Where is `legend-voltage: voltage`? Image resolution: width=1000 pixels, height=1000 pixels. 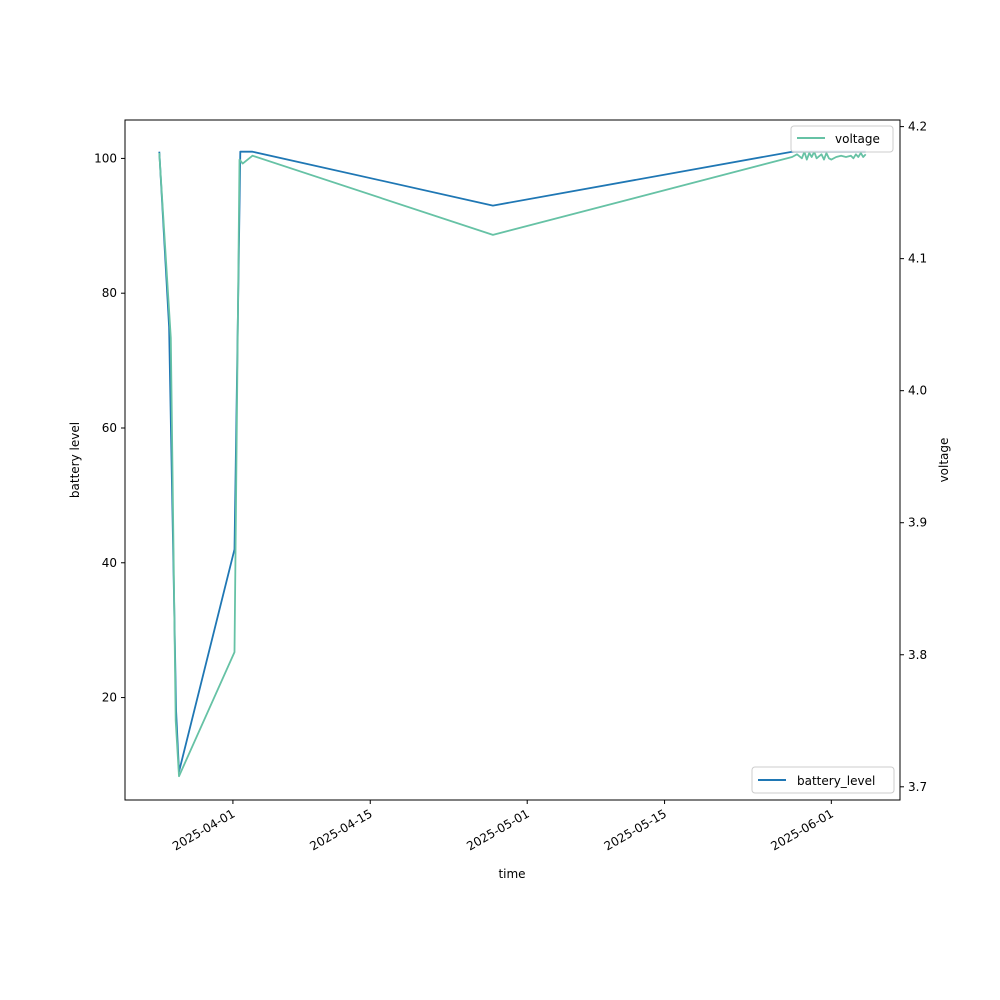 legend-voltage: voltage is located at coordinates (842, 139).